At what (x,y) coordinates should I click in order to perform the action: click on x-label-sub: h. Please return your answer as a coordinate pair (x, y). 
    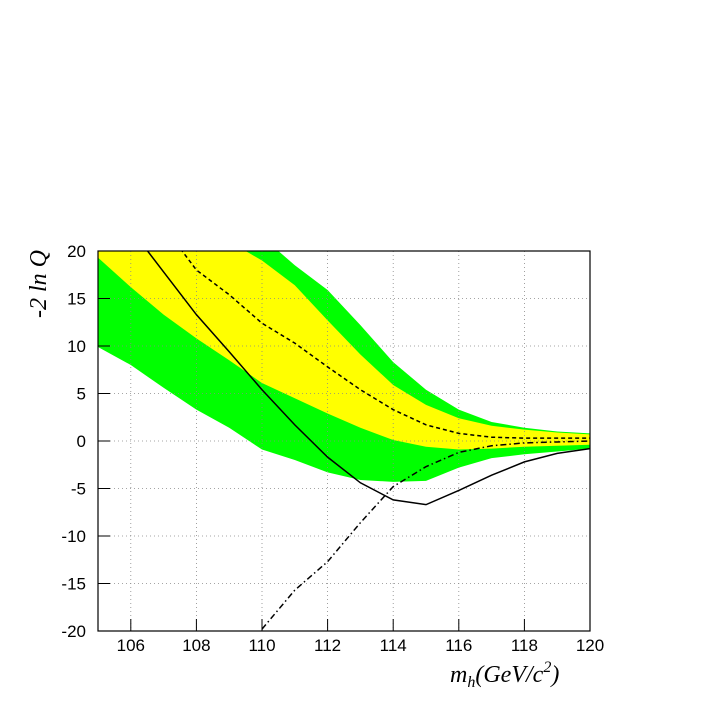
    Looking at the image, I should click on (471, 682).